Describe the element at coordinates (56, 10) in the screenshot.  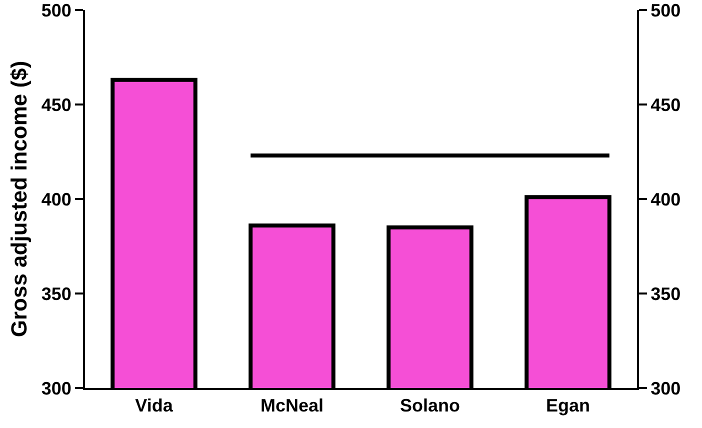
I see `y-tick-label: 500` at that location.